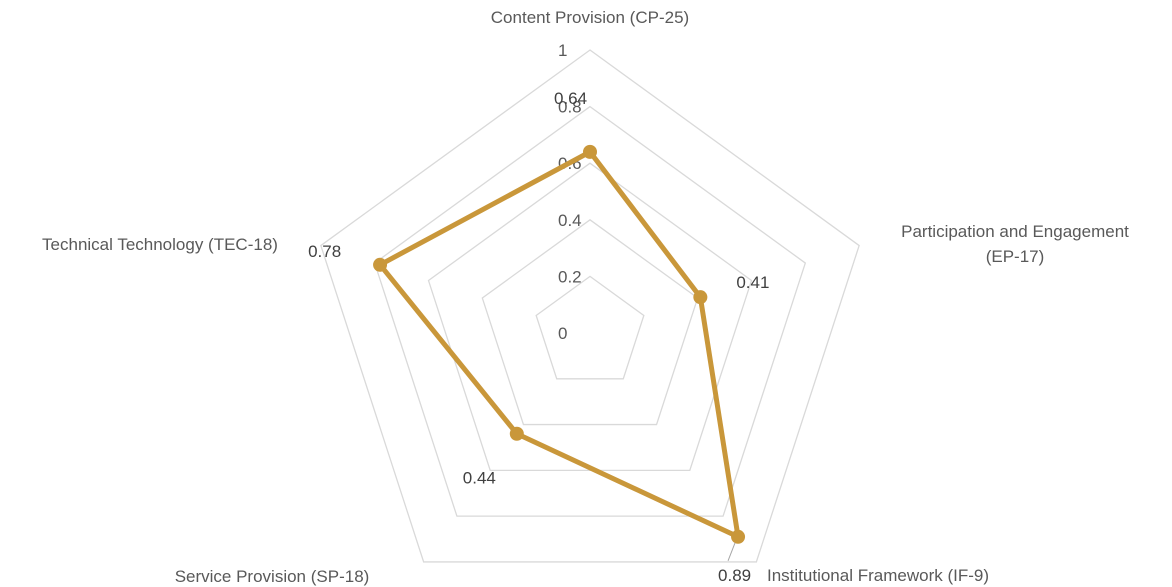  Describe the element at coordinates (752, 282) in the screenshot. I see `data-label: 0.41` at that location.